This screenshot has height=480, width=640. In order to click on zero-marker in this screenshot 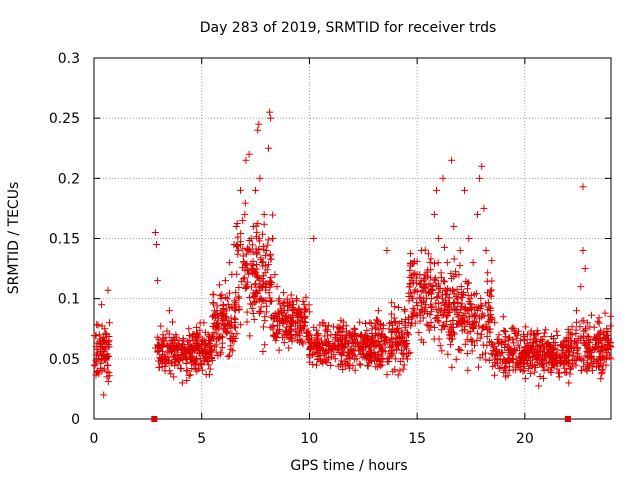, I will do `click(567, 419)`.